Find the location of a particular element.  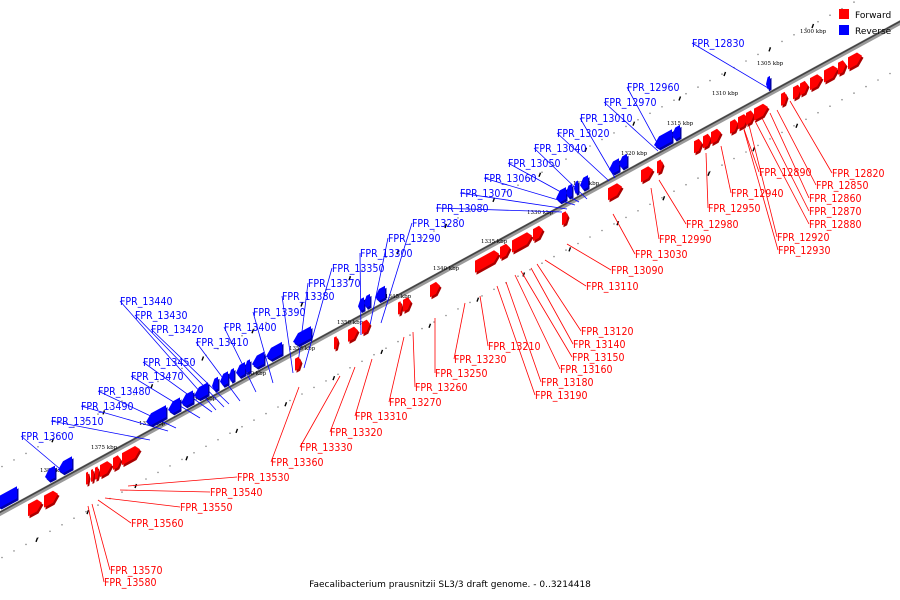

gene-label: FPR_13290 is located at coordinates (414, 239).